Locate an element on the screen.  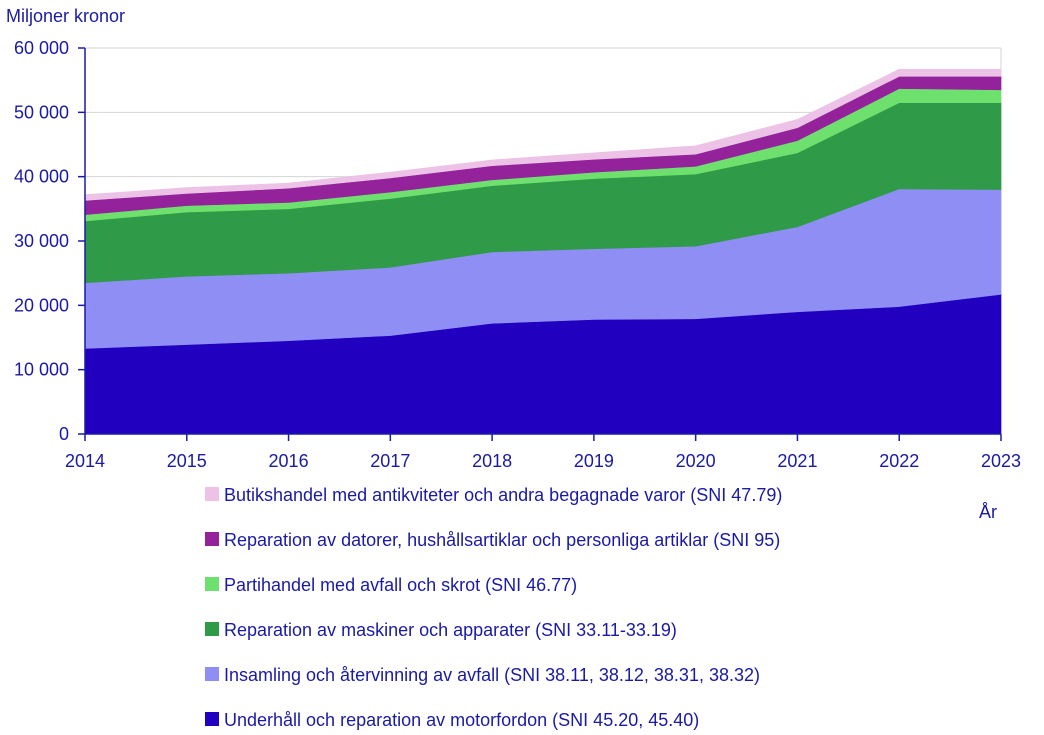
y-tick-label: 0 is located at coordinates (64, 434).